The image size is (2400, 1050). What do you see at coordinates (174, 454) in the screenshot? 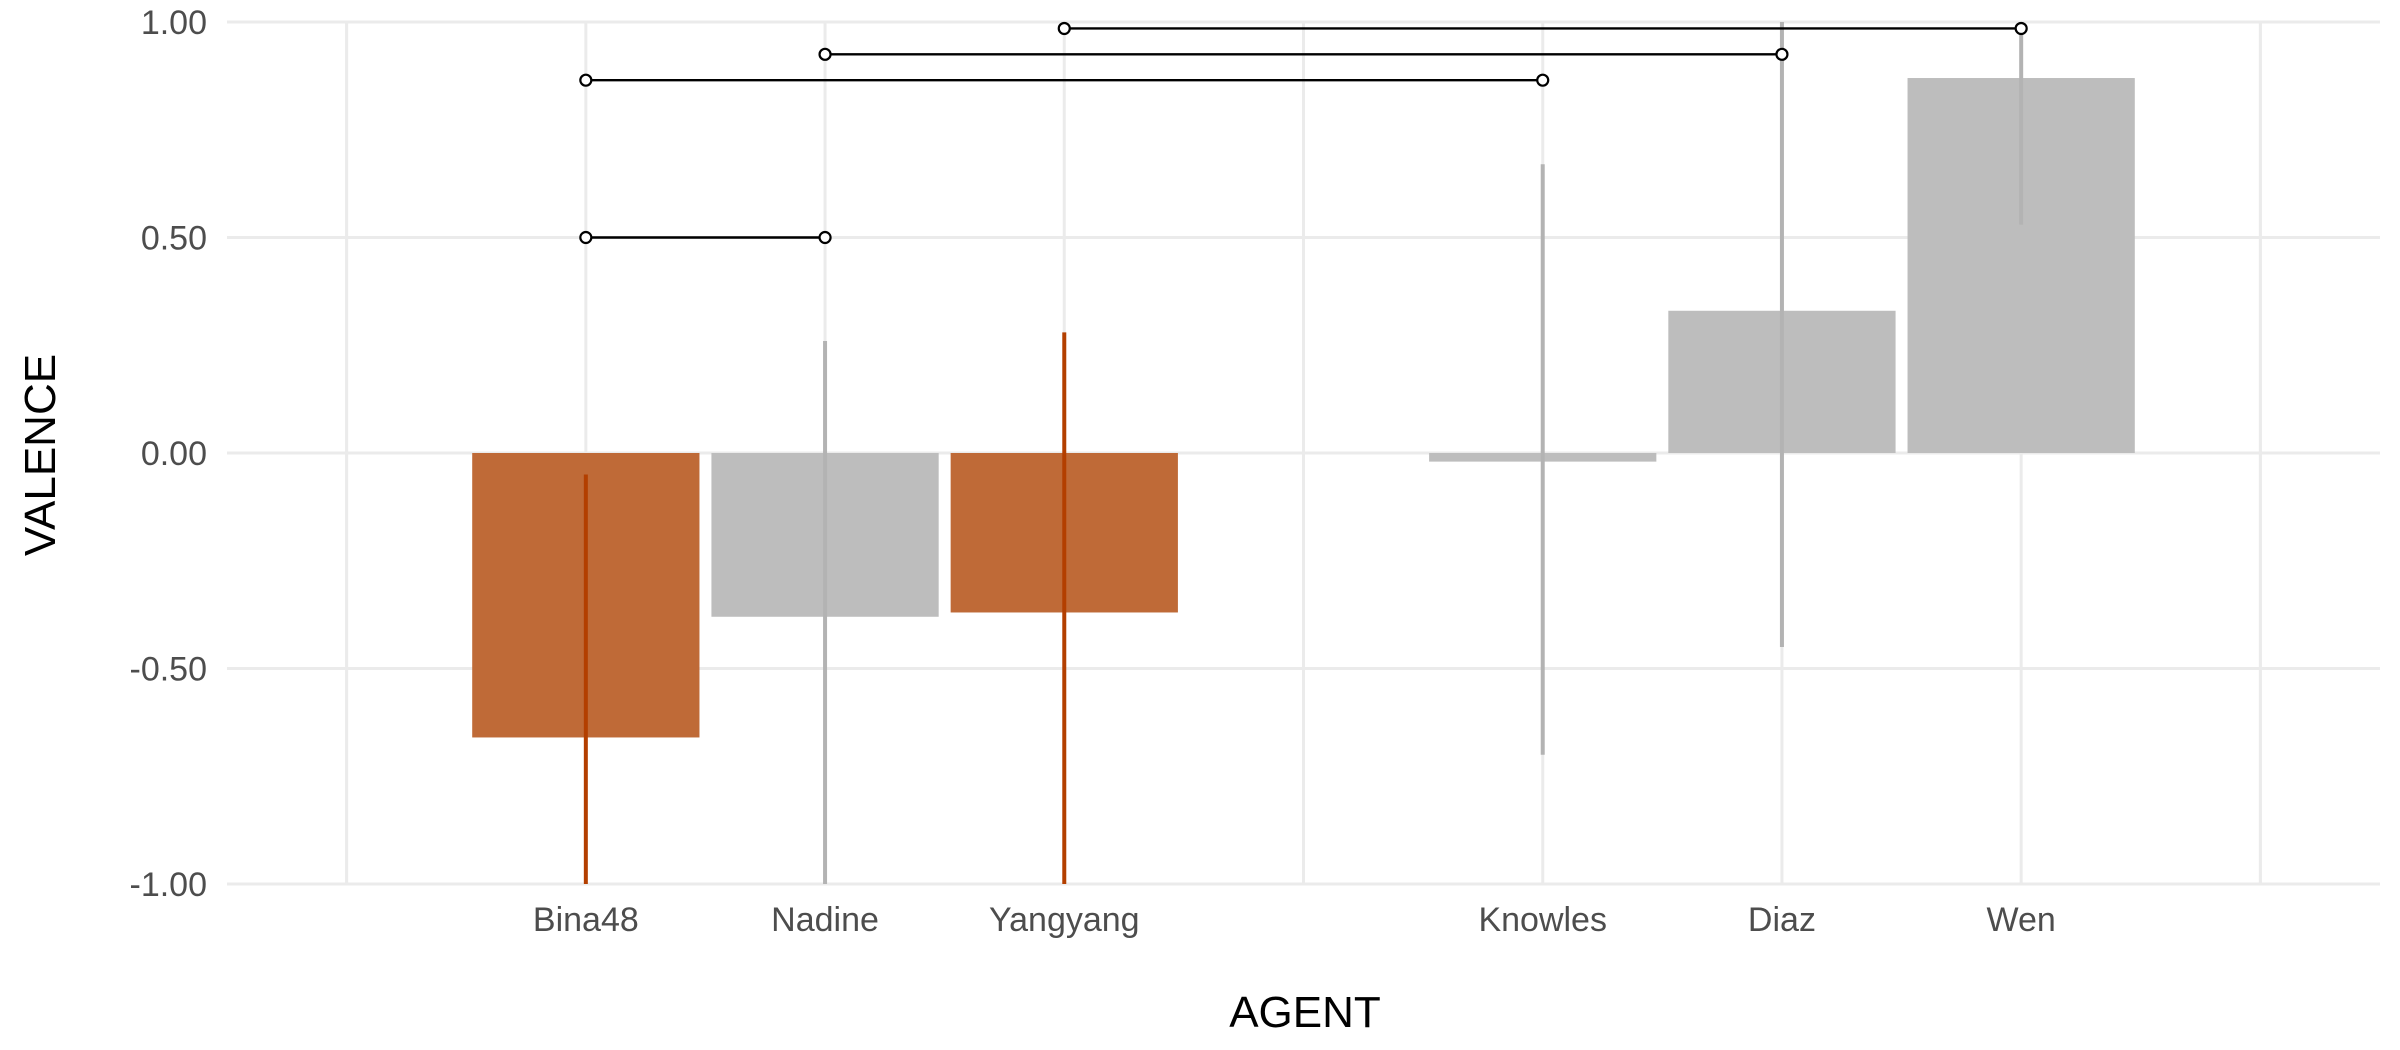
I see `y-tick-label: 0.00` at bounding box center [174, 454].